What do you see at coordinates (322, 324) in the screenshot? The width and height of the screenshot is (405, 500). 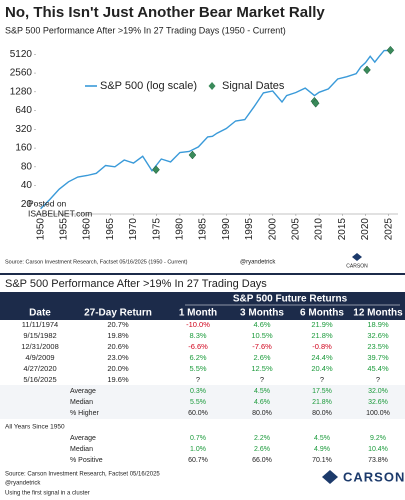 I see `table-cell: 21.9%` at bounding box center [322, 324].